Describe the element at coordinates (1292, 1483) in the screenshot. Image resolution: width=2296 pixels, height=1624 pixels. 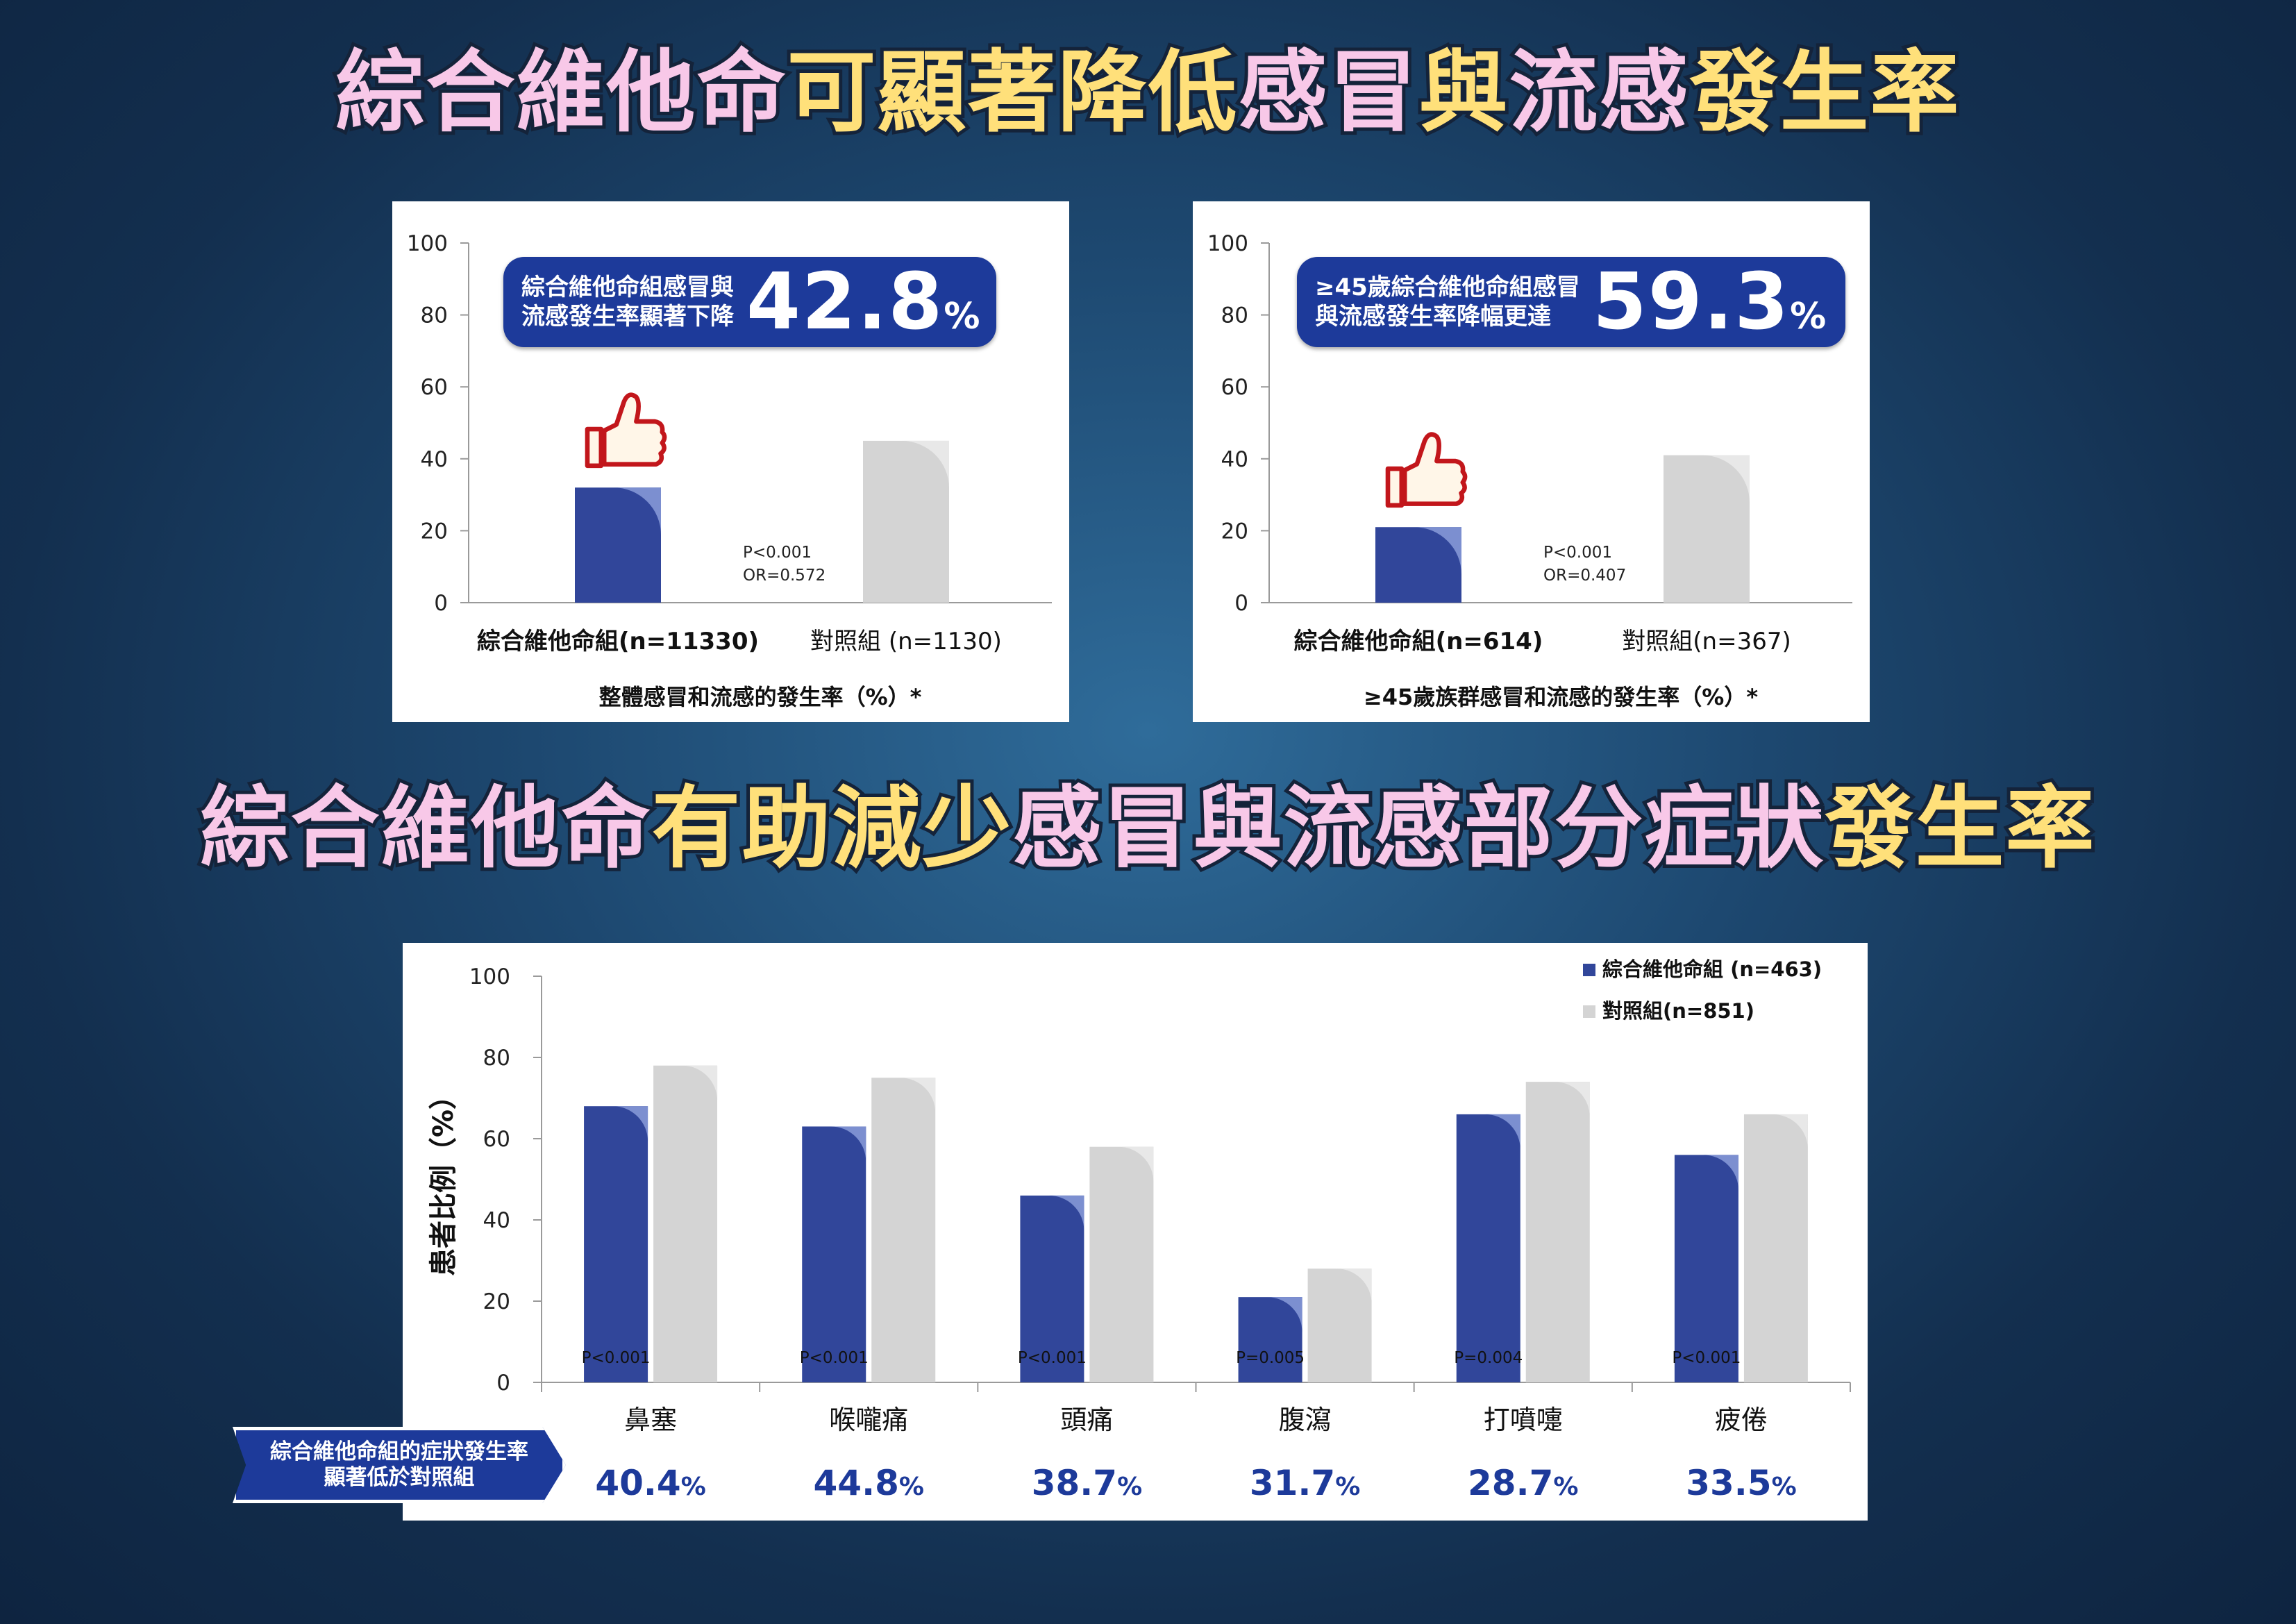
I see `reduction-value: 31.7` at that location.